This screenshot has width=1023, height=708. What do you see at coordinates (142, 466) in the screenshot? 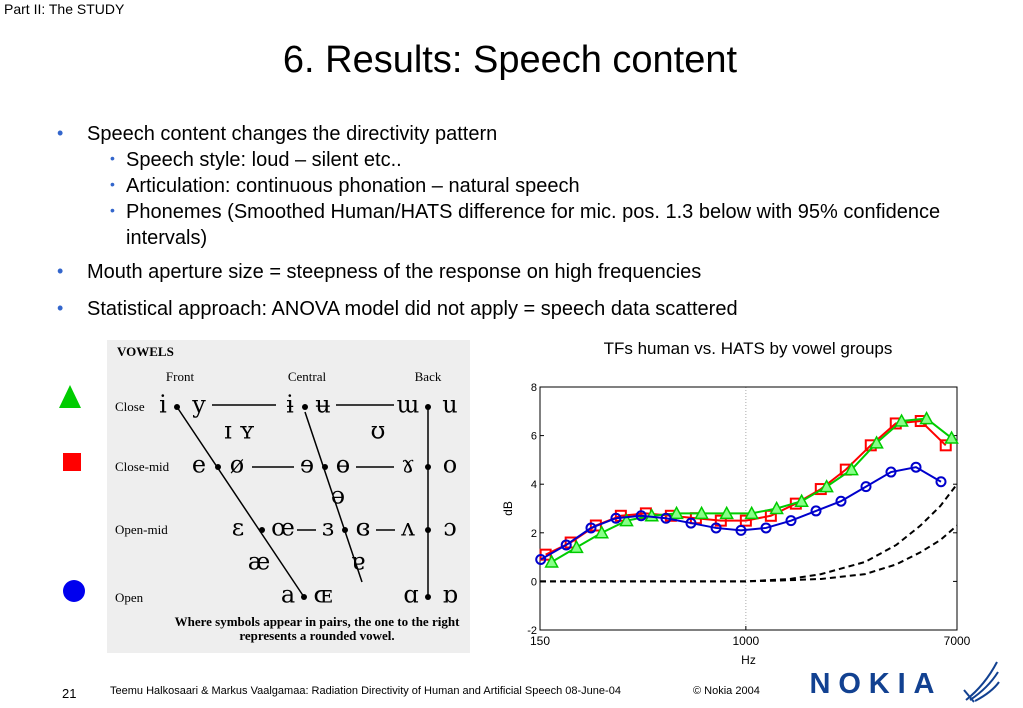
I see `row-label: Close-mid` at bounding box center [142, 466].